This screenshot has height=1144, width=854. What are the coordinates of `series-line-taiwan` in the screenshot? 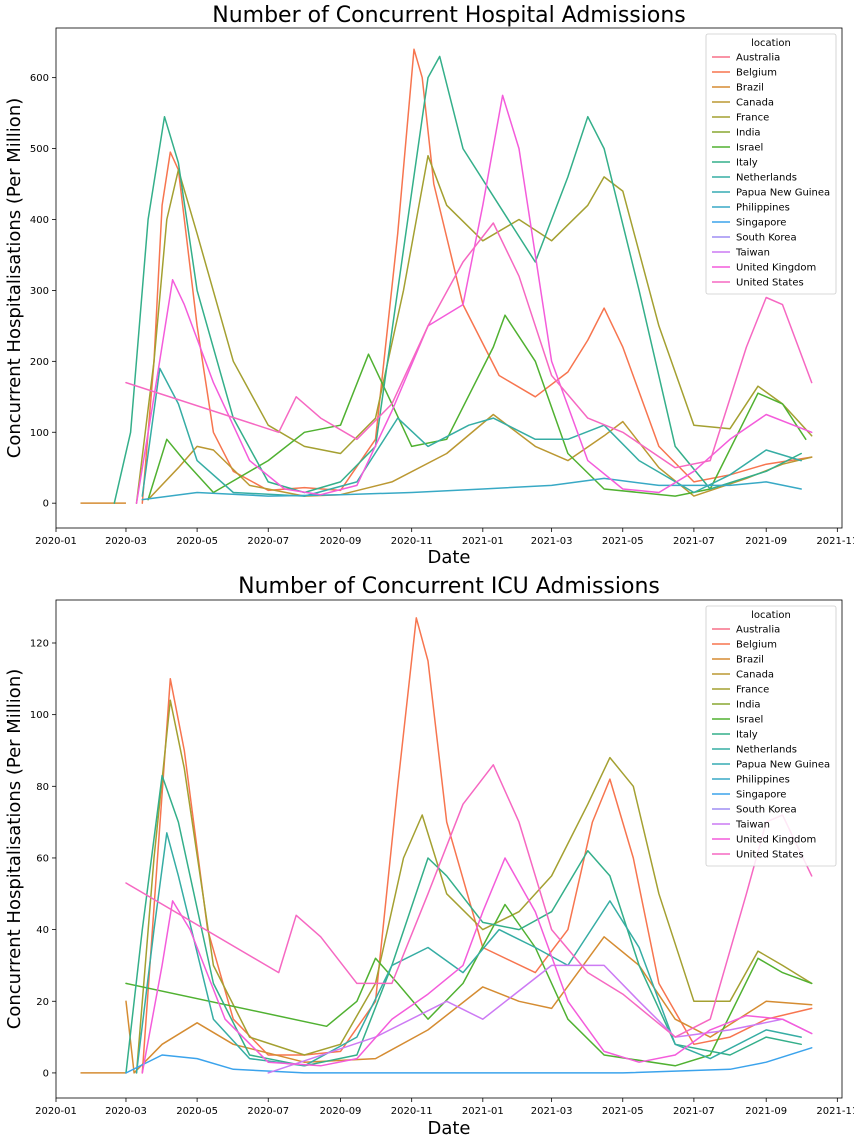 It's located at (540, 1019).